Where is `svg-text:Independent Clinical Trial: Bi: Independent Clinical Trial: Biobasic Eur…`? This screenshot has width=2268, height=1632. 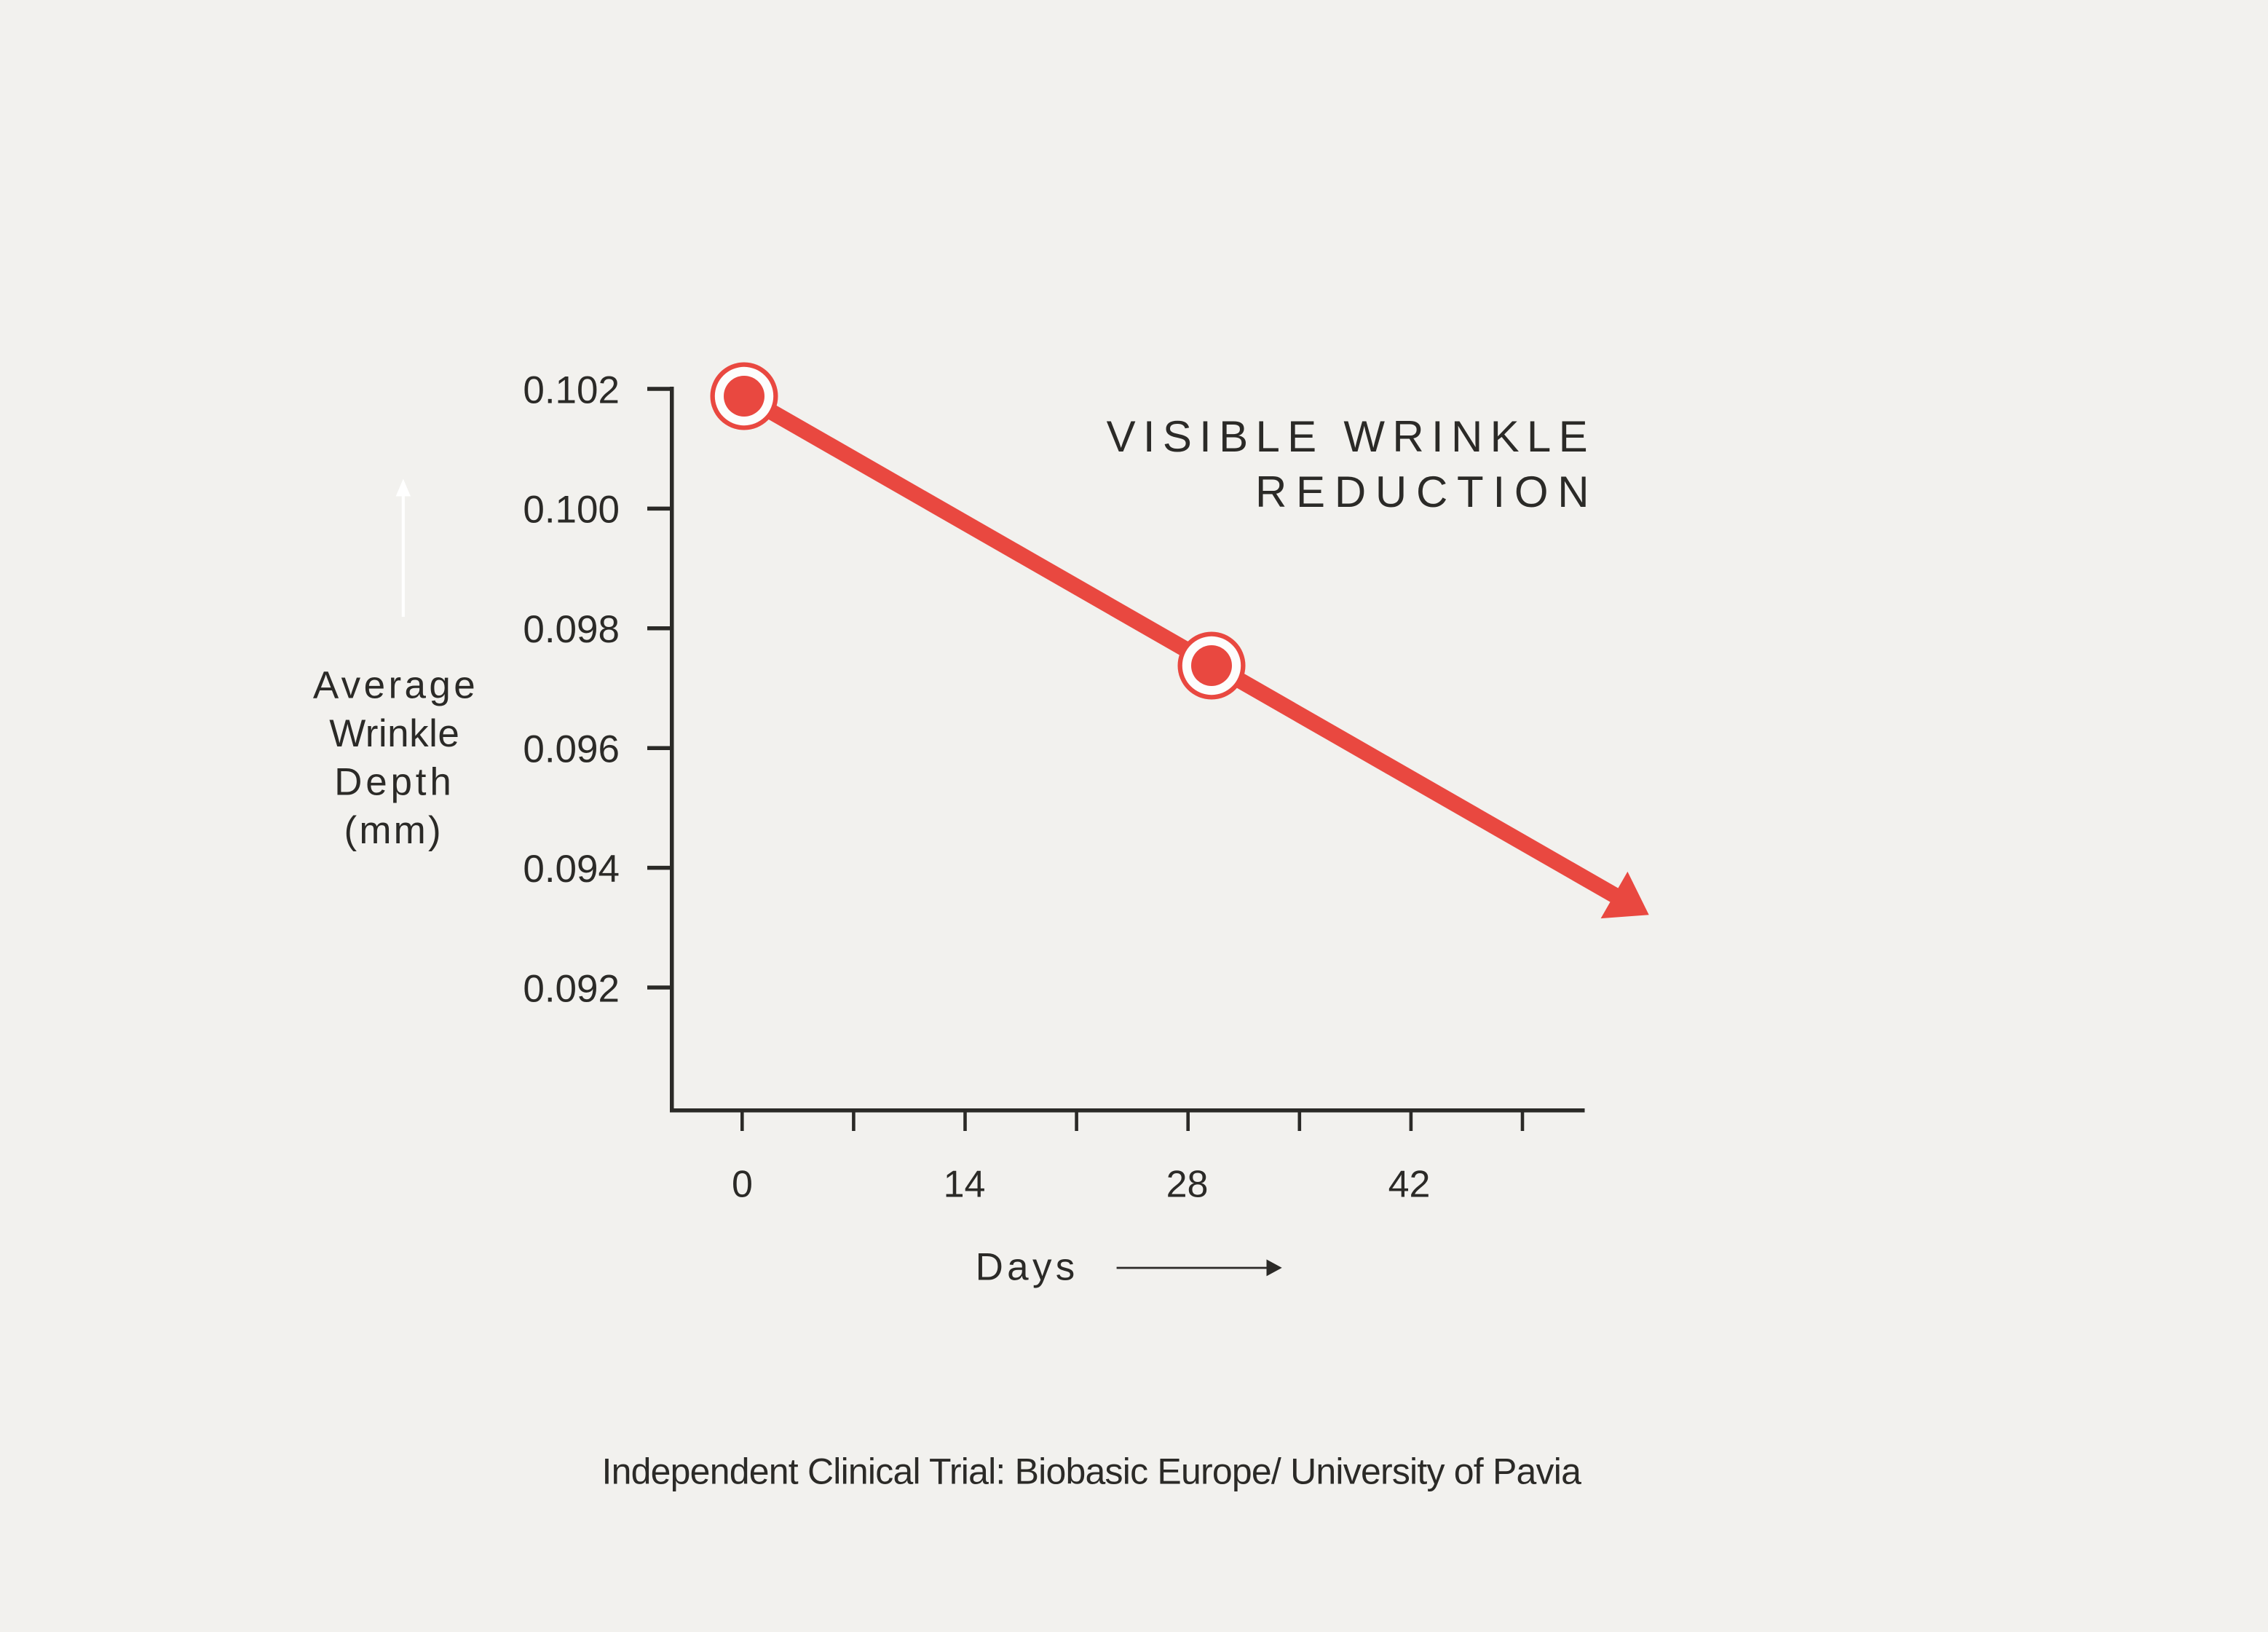 svg-text:Independent Clinical Trial: Bi: Independent Clinical Trial: Biobasic Eur… is located at coordinates (1092, 1471).